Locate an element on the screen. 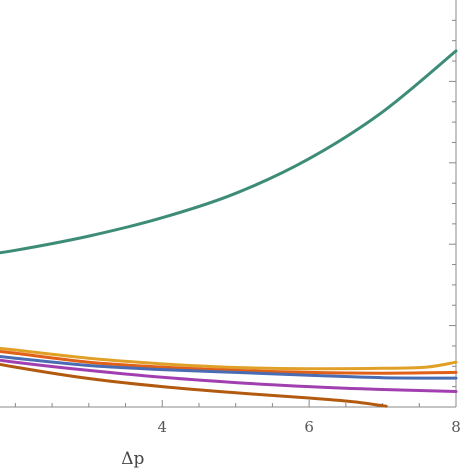  x-tick-label: 6 is located at coordinates (309, 427).